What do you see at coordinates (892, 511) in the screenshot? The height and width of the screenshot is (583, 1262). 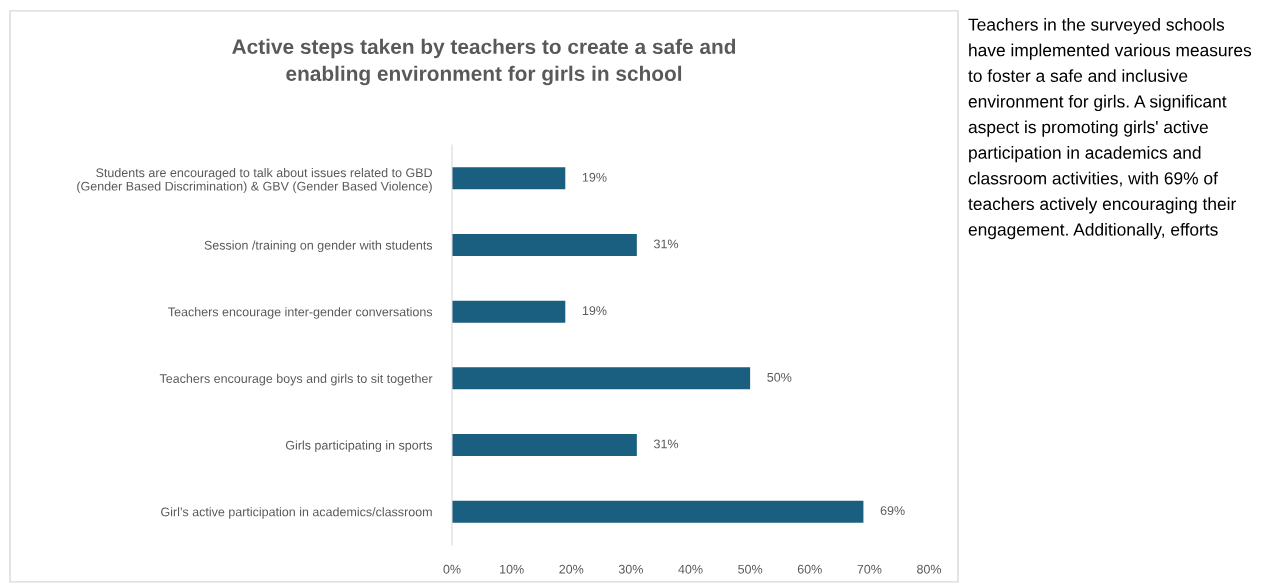 I see `data-label: 69%` at bounding box center [892, 511].